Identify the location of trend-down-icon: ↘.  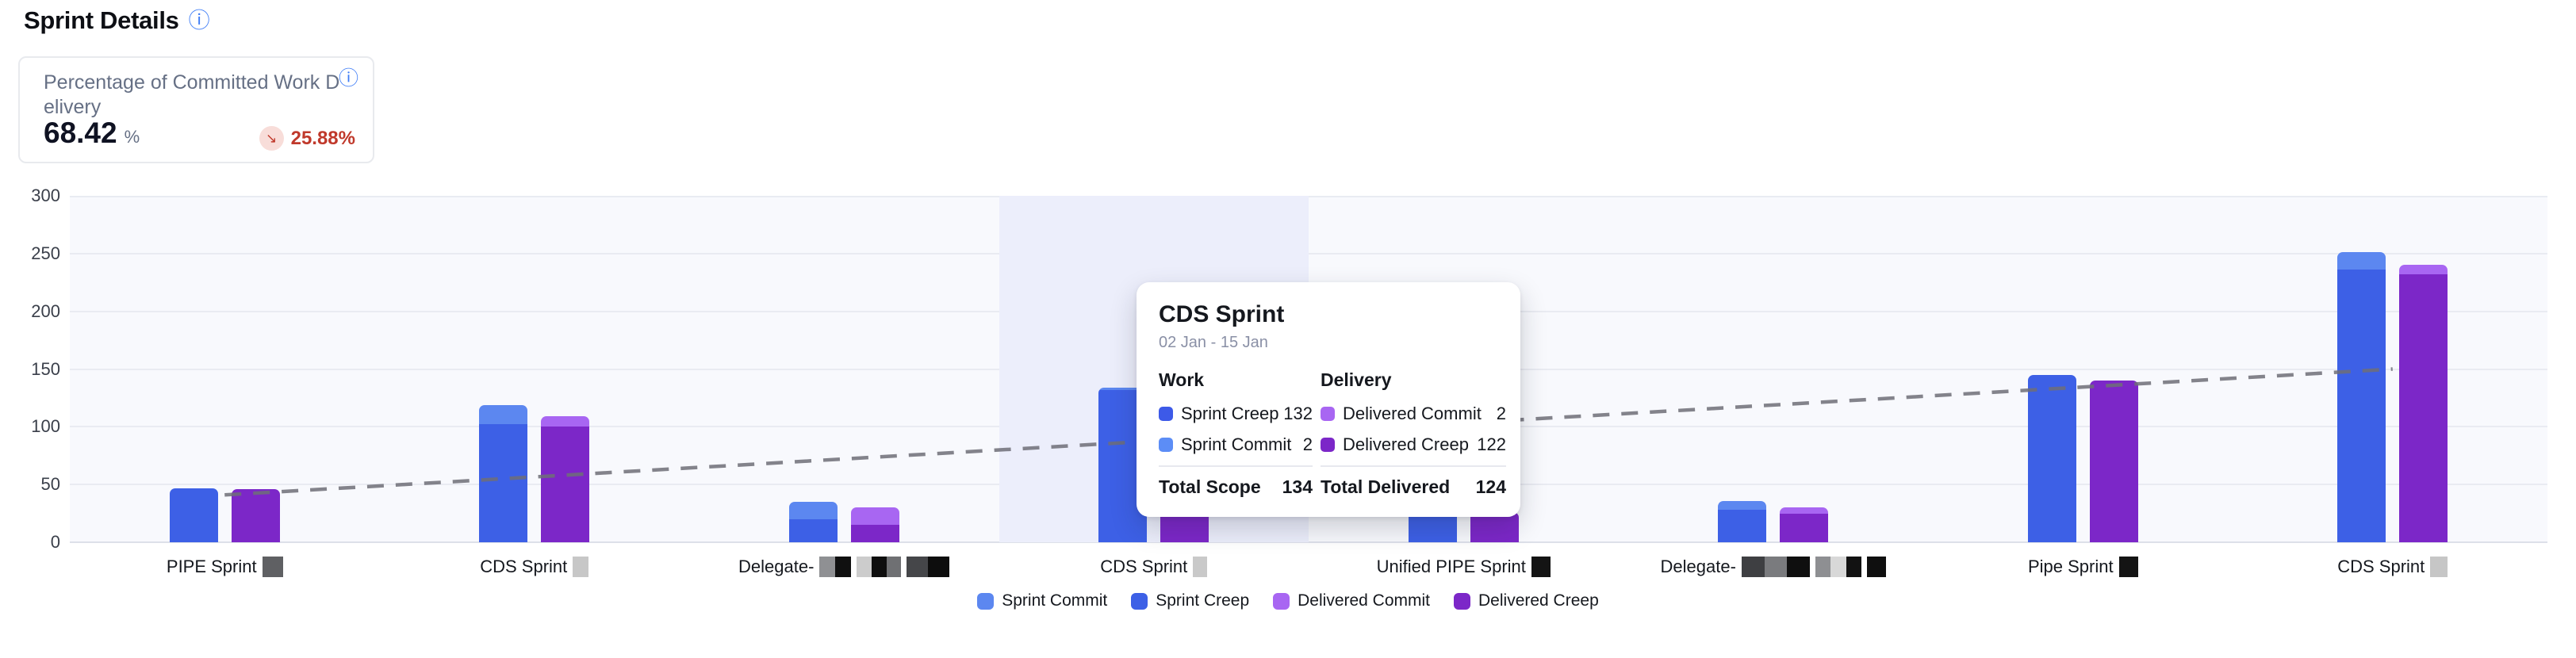
(271, 139).